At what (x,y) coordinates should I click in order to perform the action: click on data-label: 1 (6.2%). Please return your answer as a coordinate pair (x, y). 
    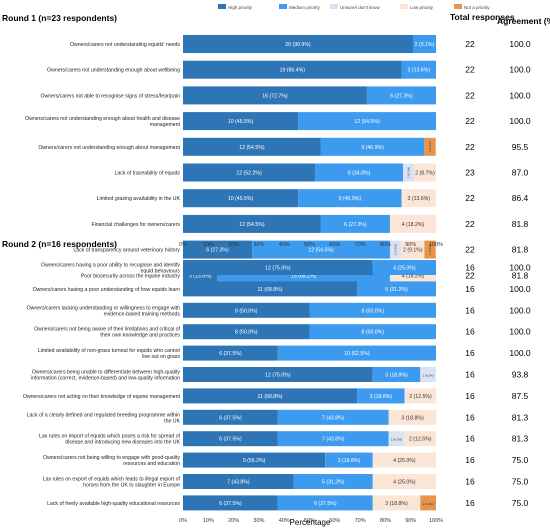
    Looking at the image, I should click on (427, 376).